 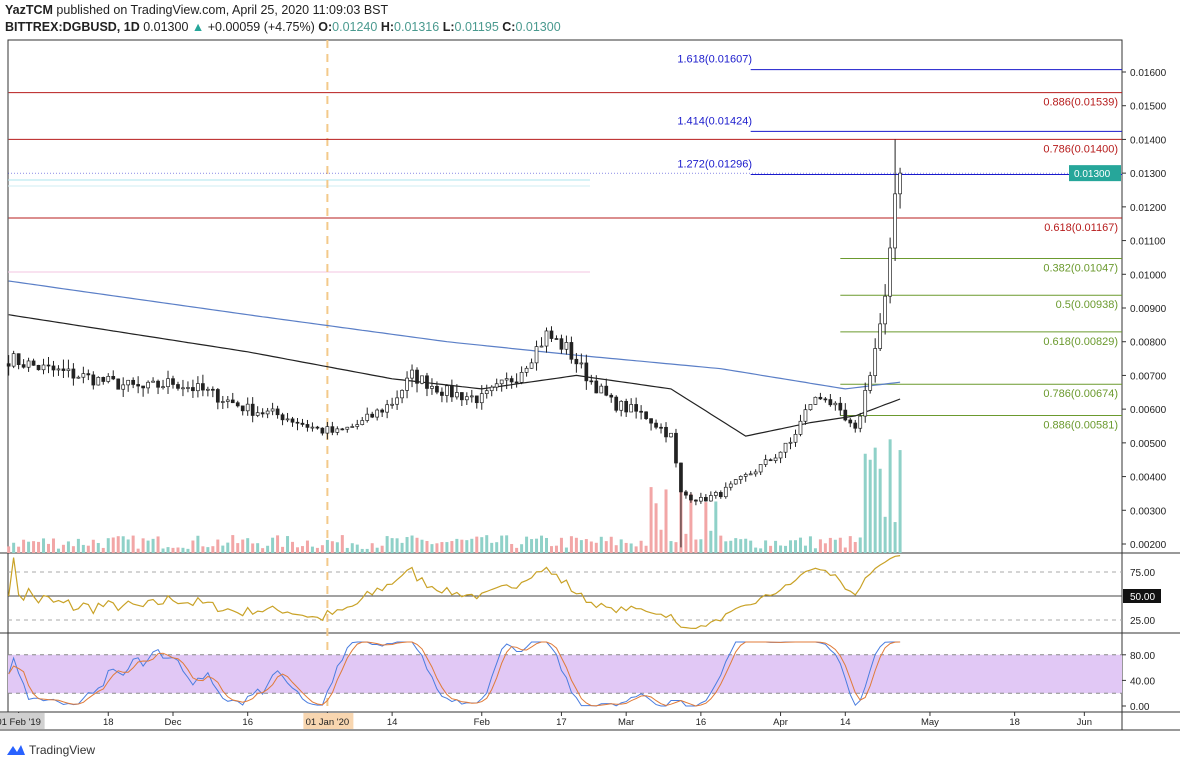 I want to click on close-value: 0.01300, so click(x=538, y=27).